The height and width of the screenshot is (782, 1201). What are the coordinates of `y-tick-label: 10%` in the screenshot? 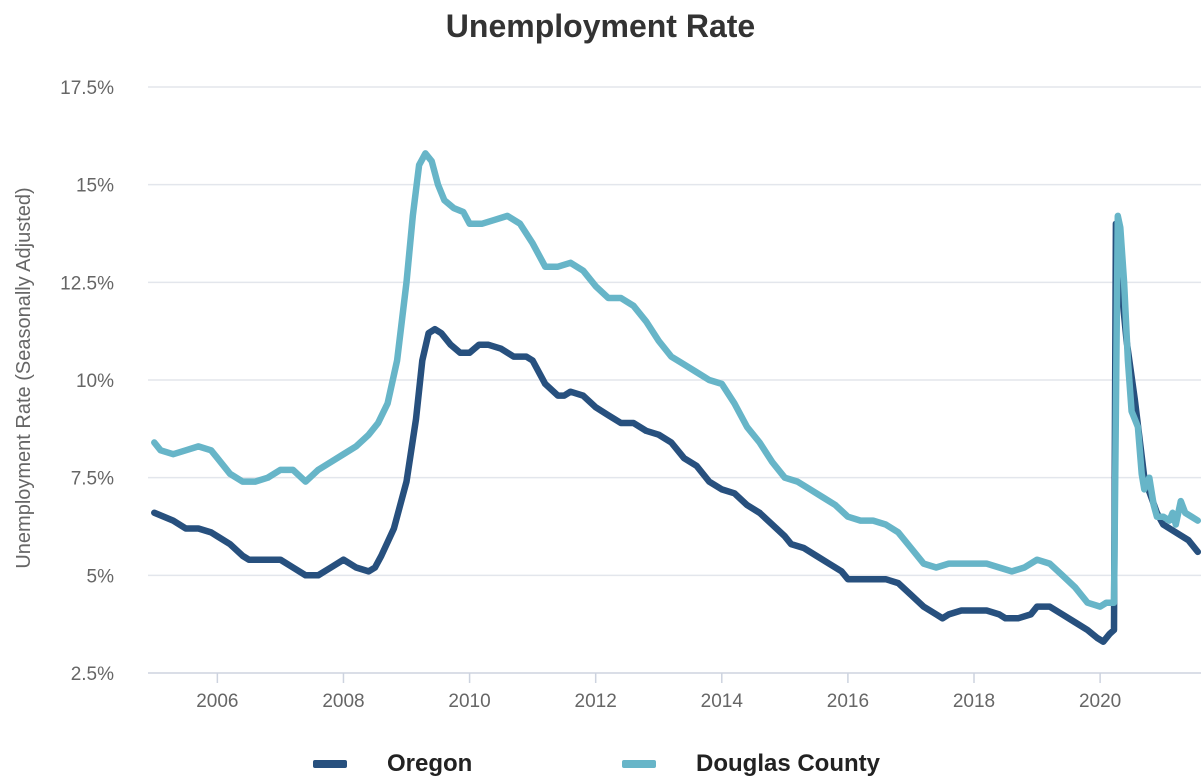 It's located at (95, 381).